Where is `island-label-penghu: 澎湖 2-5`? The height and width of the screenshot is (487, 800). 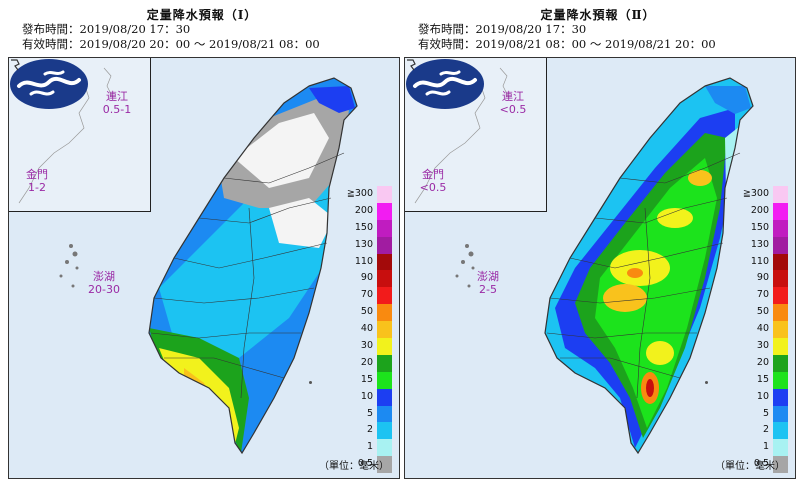
island-label-penghu: 澎湖 2-5 is located at coordinates (488, 283).